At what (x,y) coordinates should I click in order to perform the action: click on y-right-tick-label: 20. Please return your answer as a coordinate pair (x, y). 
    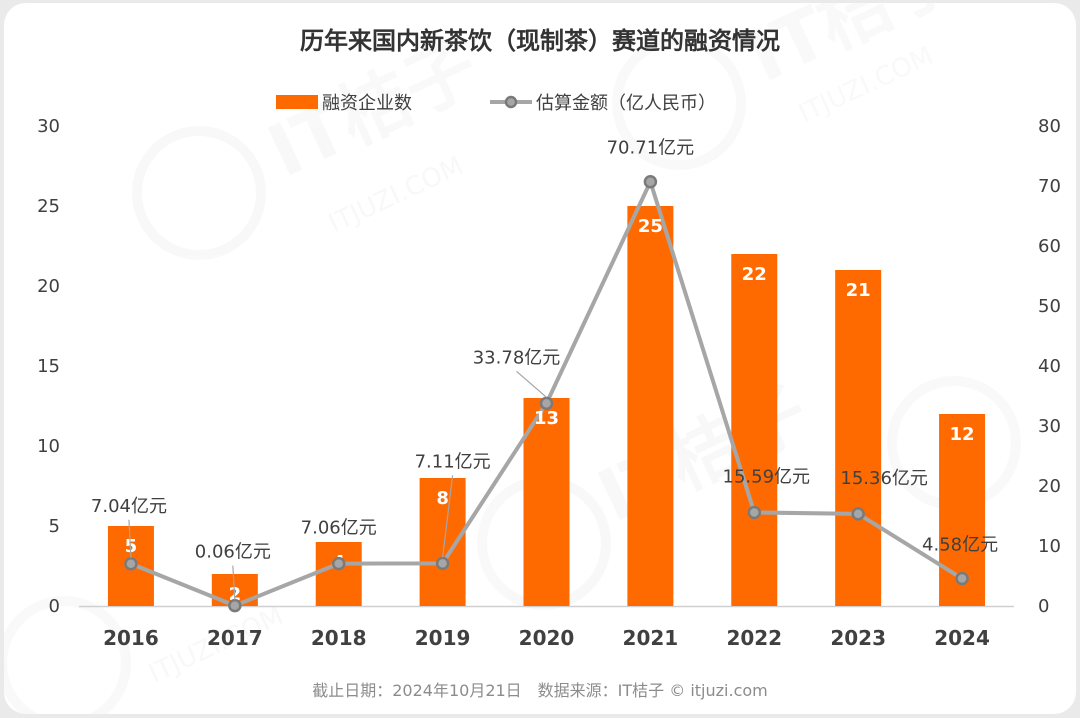
    Looking at the image, I should click on (1049, 486).